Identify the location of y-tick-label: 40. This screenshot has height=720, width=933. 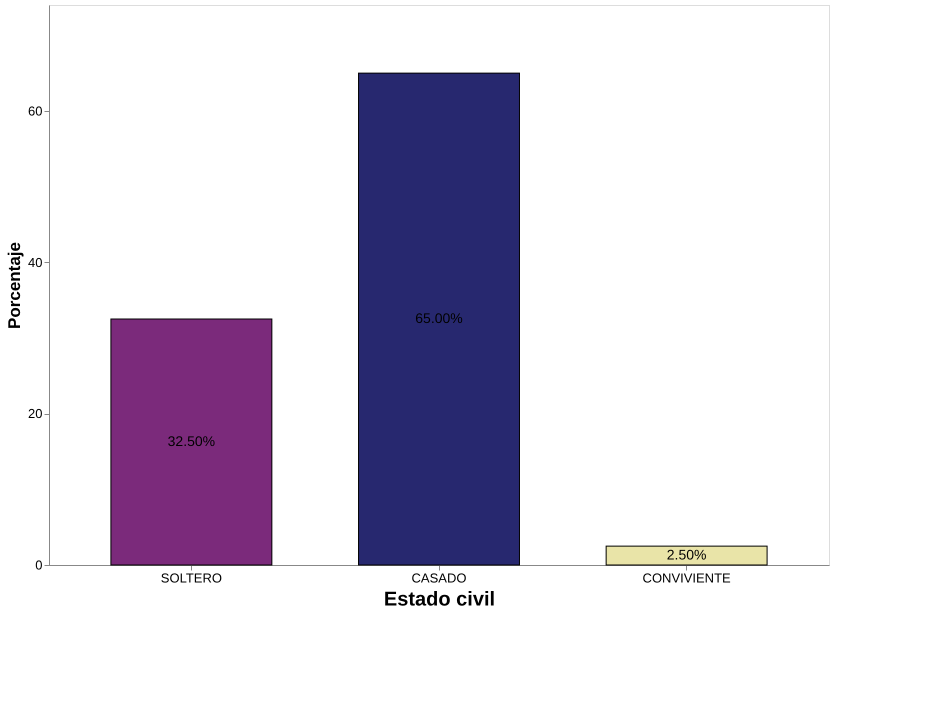
(35, 262).